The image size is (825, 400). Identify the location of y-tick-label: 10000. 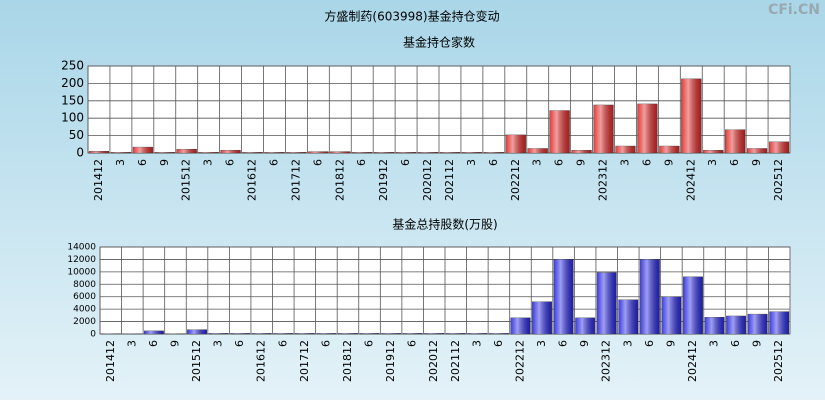
(81, 272).